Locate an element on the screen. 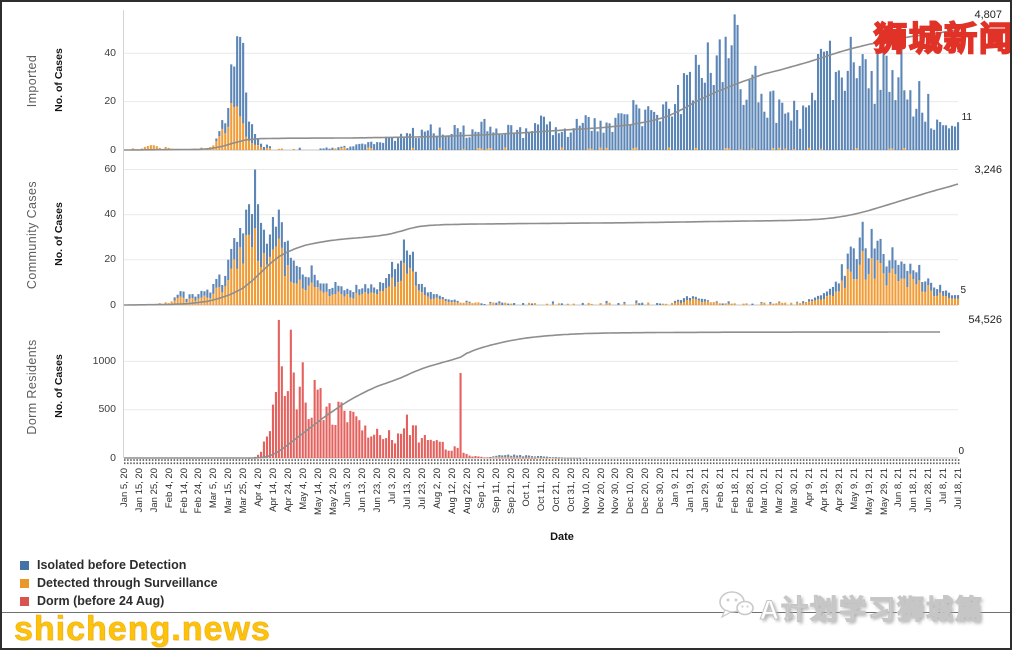  x-tick-label: Mar 25, 20 is located at coordinates (244, 491).